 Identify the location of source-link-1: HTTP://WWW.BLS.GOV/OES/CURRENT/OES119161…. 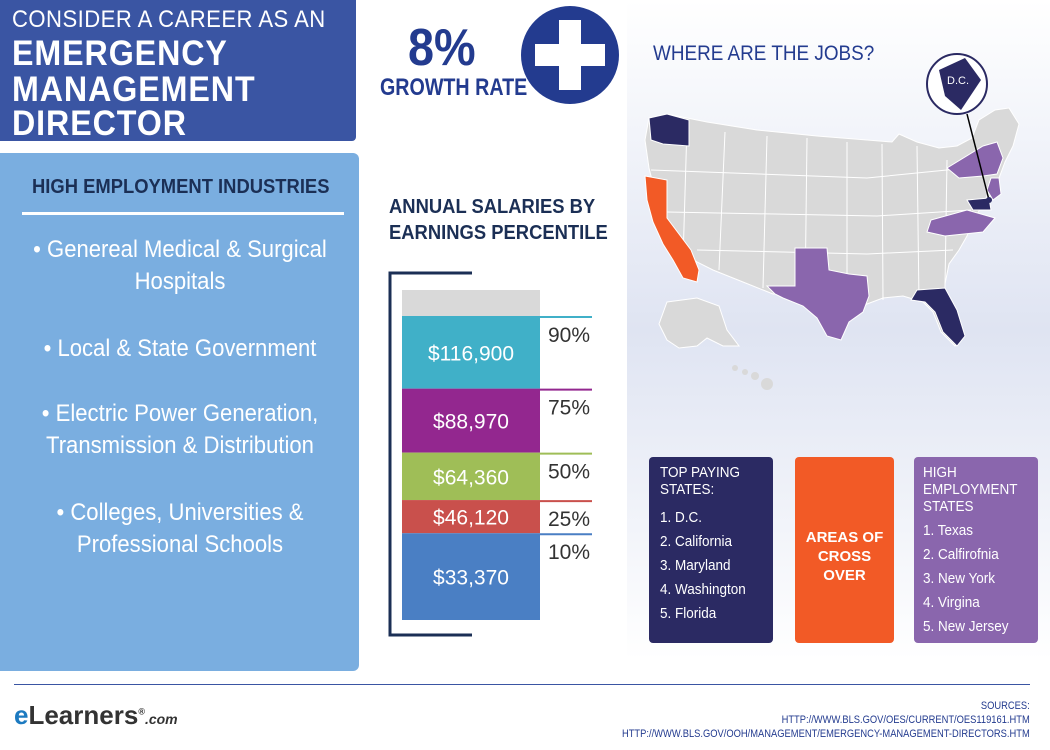
(905, 720).